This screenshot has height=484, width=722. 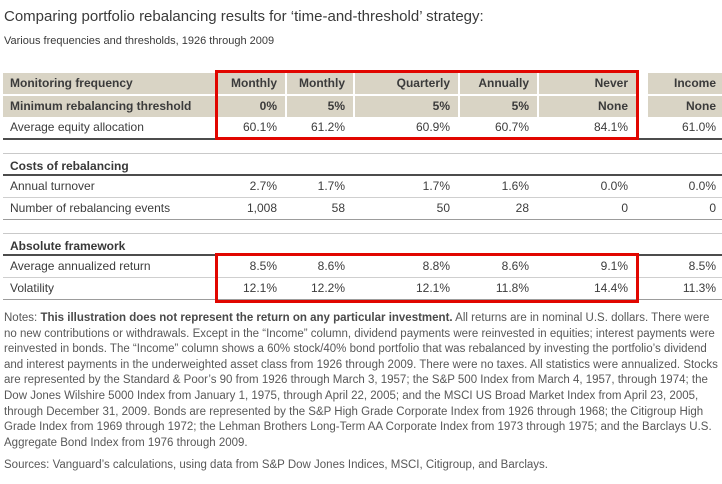 What do you see at coordinates (515, 186) in the screenshot?
I see `cell-value: 1.6%` at bounding box center [515, 186].